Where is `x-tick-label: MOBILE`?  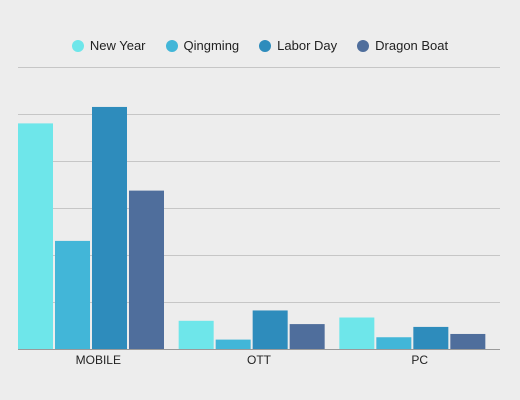
x-tick-label: MOBILE is located at coordinates (98, 360).